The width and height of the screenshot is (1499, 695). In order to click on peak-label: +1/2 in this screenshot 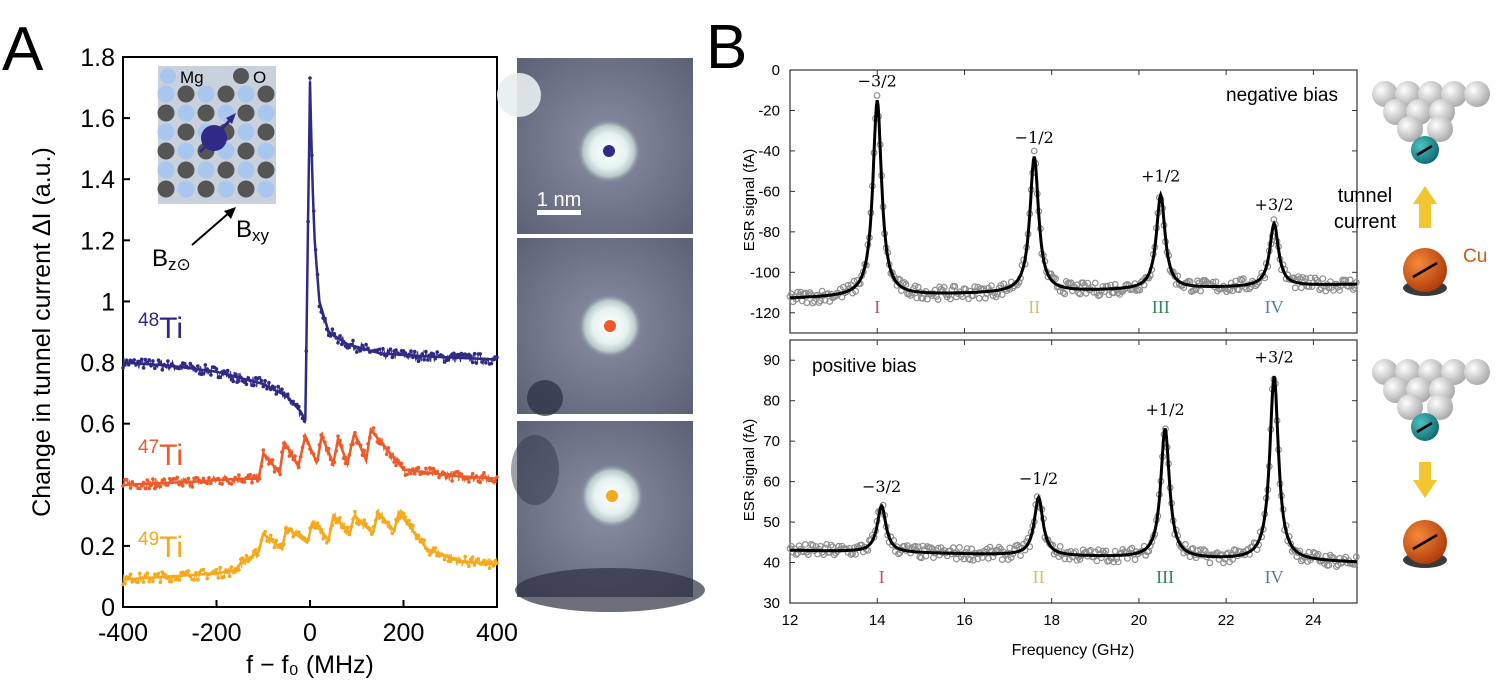, I will do `click(1165, 409)`.